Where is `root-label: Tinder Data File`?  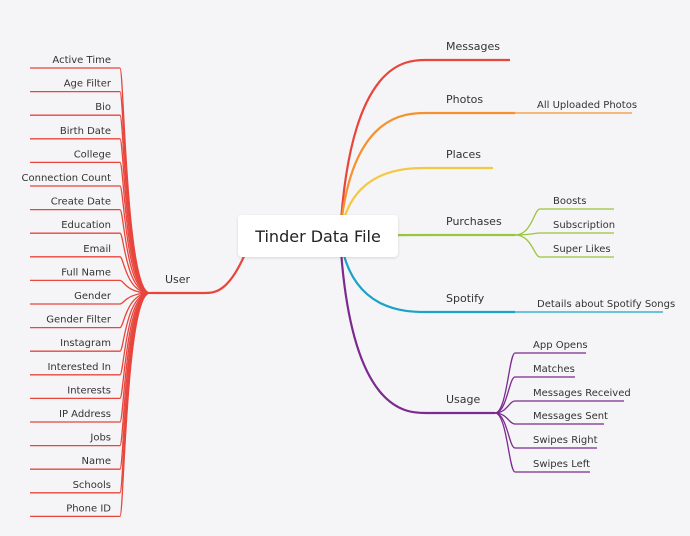
root-label: Tinder Data File is located at coordinates (318, 236).